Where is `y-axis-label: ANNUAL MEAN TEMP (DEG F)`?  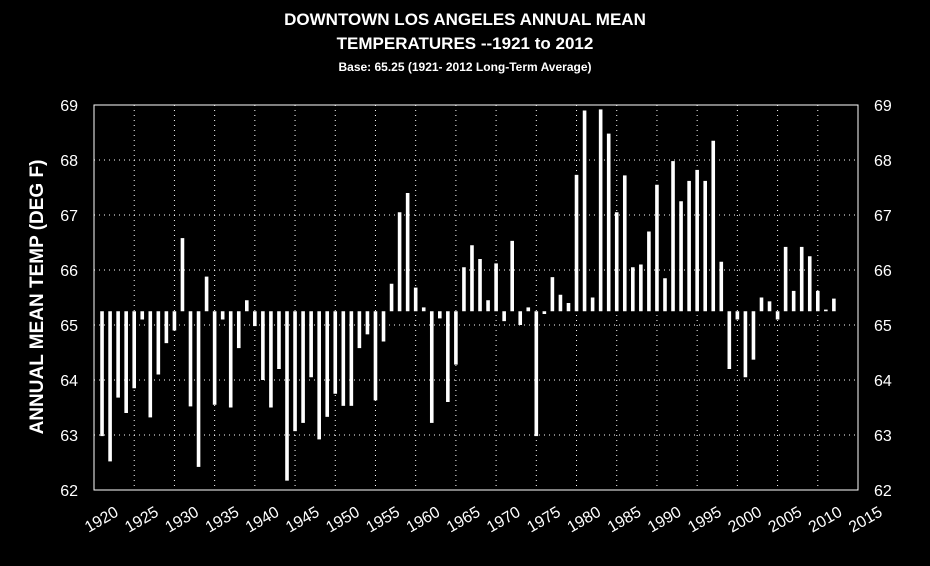 y-axis-label: ANNUAL MEAN TEMP (DEG F) is located at coordinates (37, 297).